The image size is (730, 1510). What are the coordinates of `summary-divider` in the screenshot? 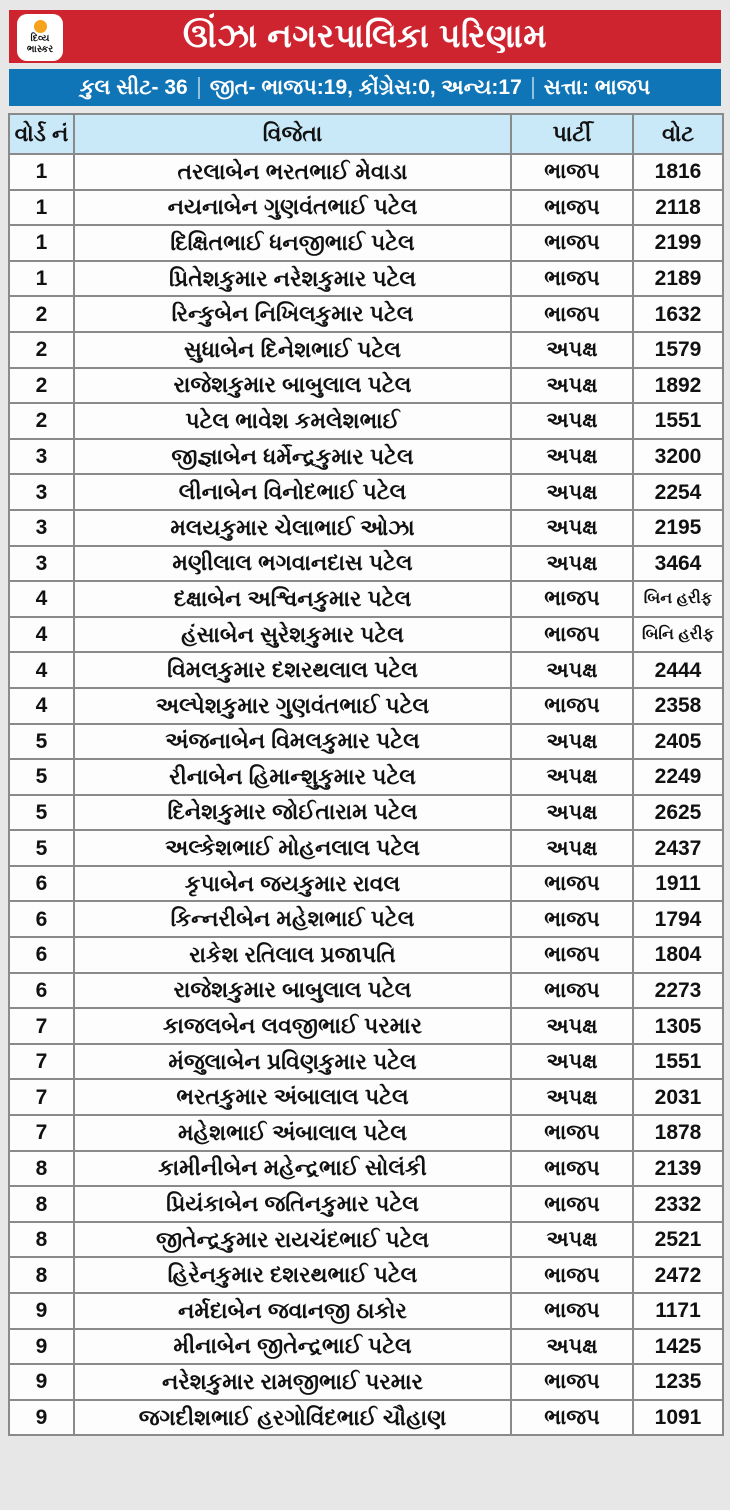 It's located at (198, 87).